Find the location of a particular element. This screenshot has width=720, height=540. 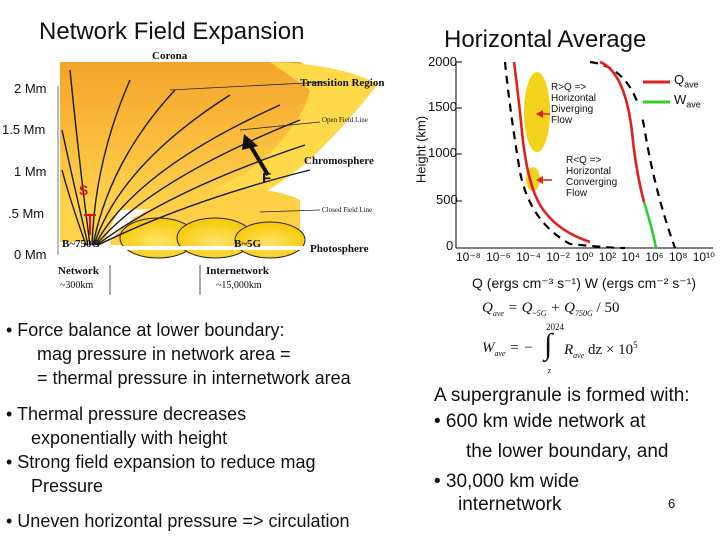

bullet-line: exponentially with height is located at coordinates (129, 438).